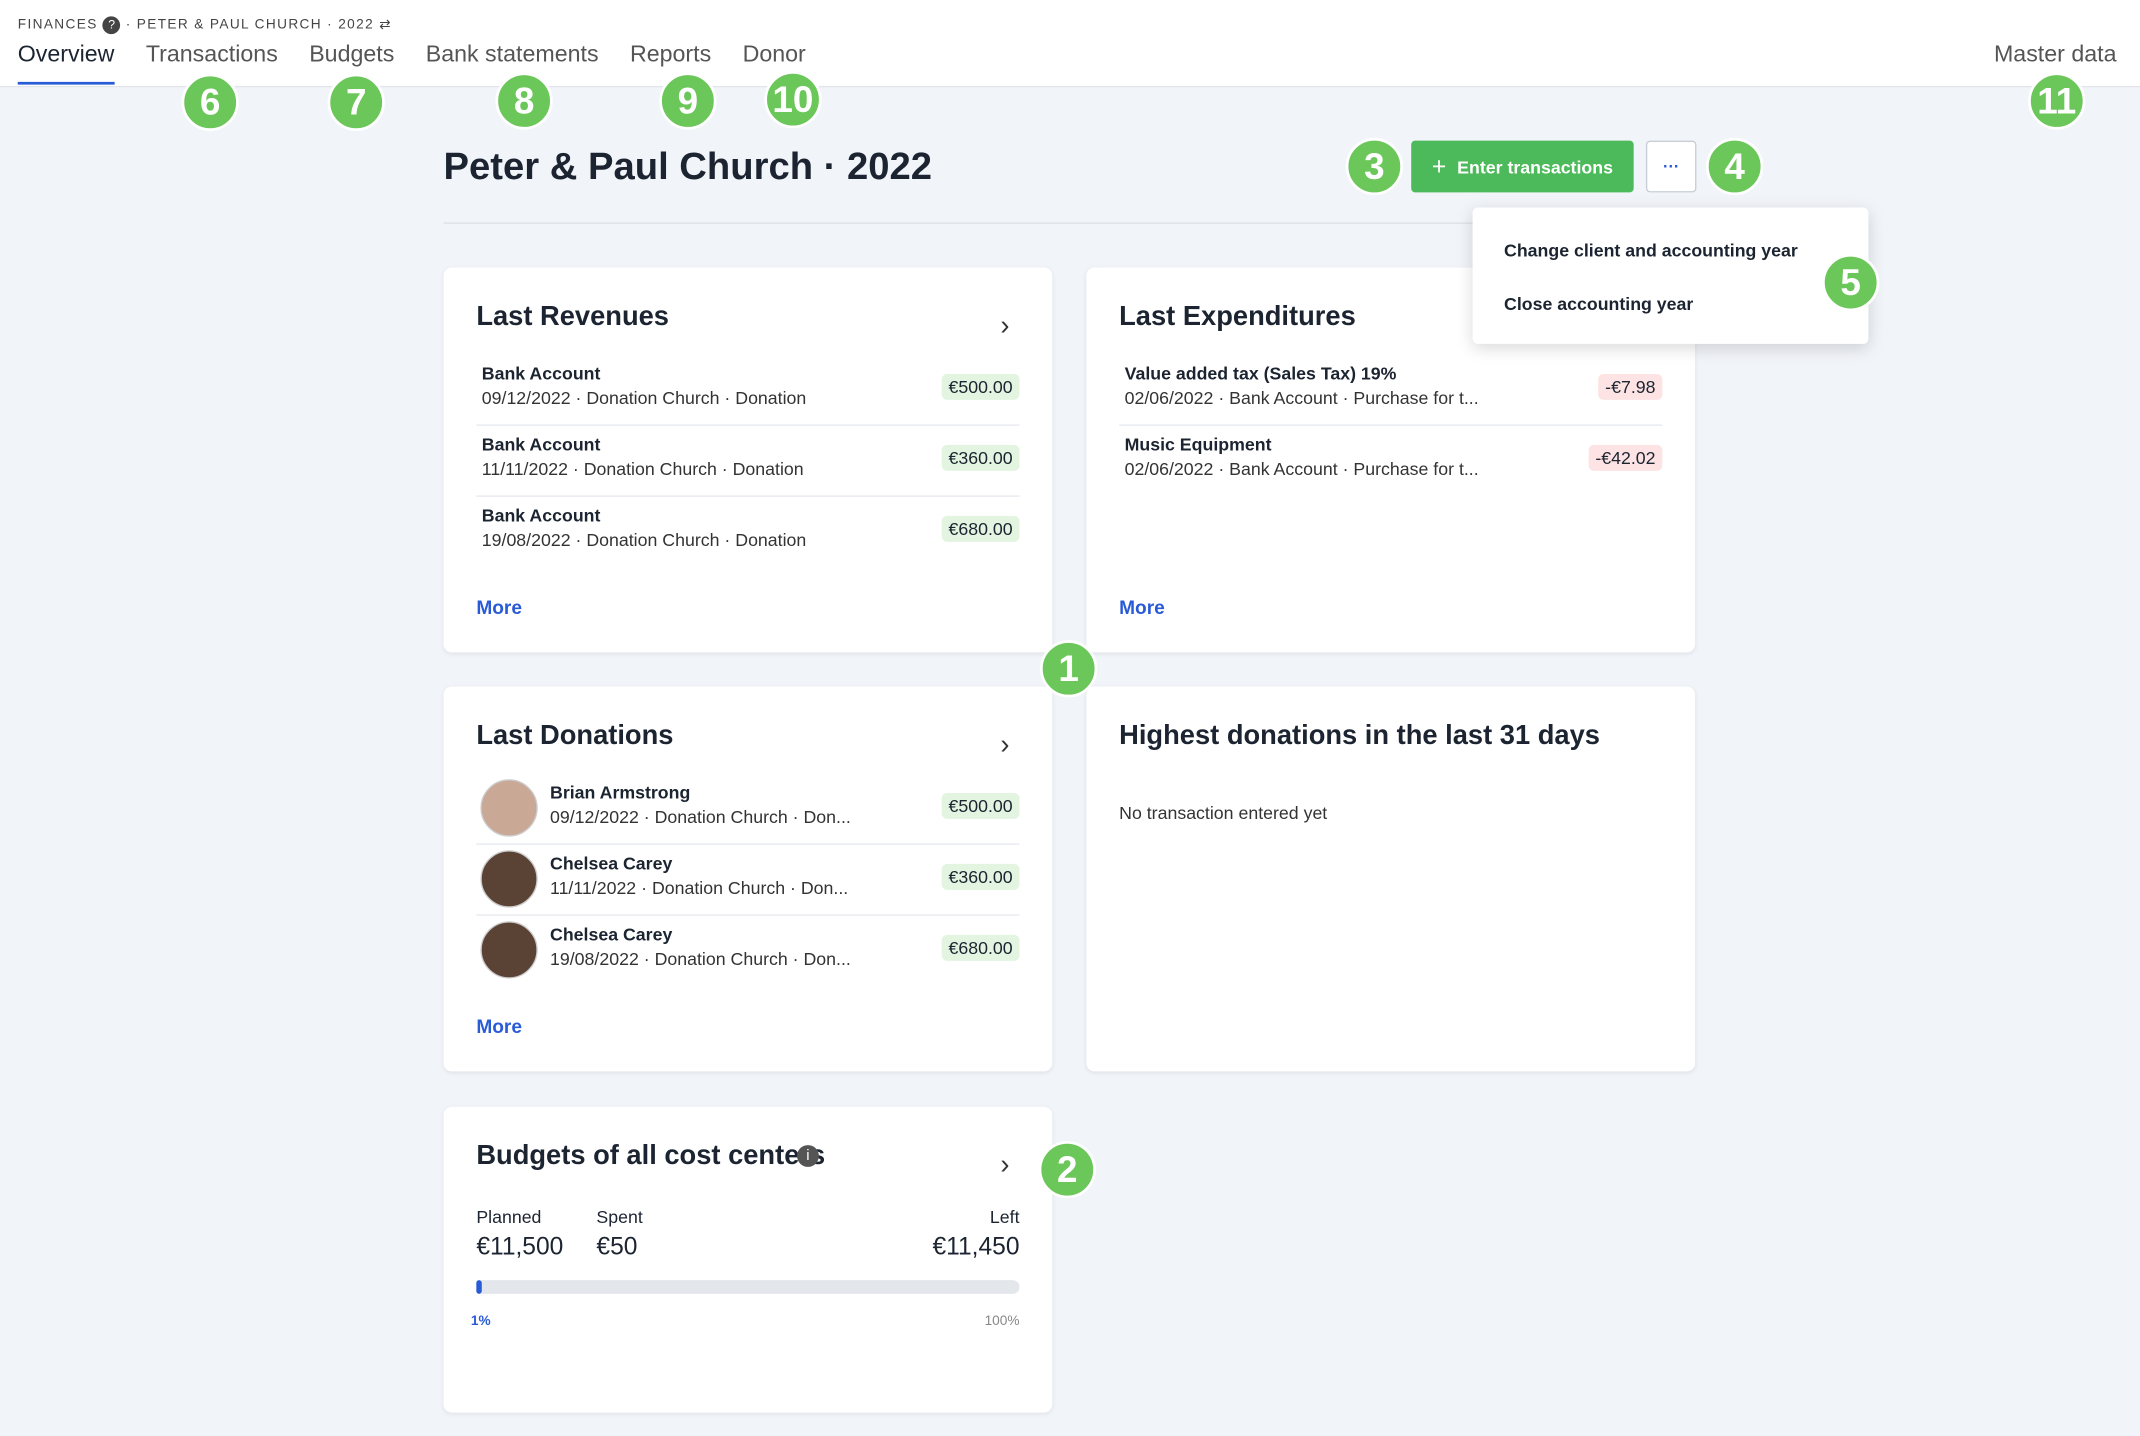 This screenshot has height=1436, width=2140. I want to click on tab: Budgets, so click(352, 53).